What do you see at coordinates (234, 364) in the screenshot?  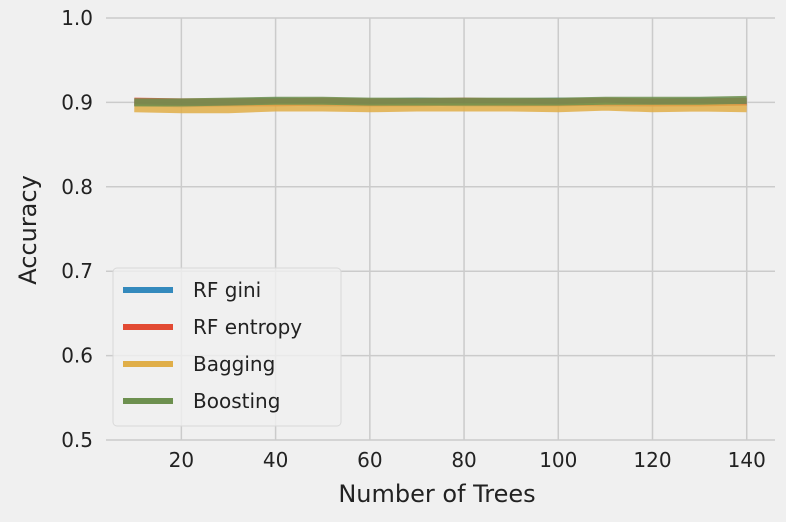 I see `legend-label: Bagging` at bounding box center [234, 364].